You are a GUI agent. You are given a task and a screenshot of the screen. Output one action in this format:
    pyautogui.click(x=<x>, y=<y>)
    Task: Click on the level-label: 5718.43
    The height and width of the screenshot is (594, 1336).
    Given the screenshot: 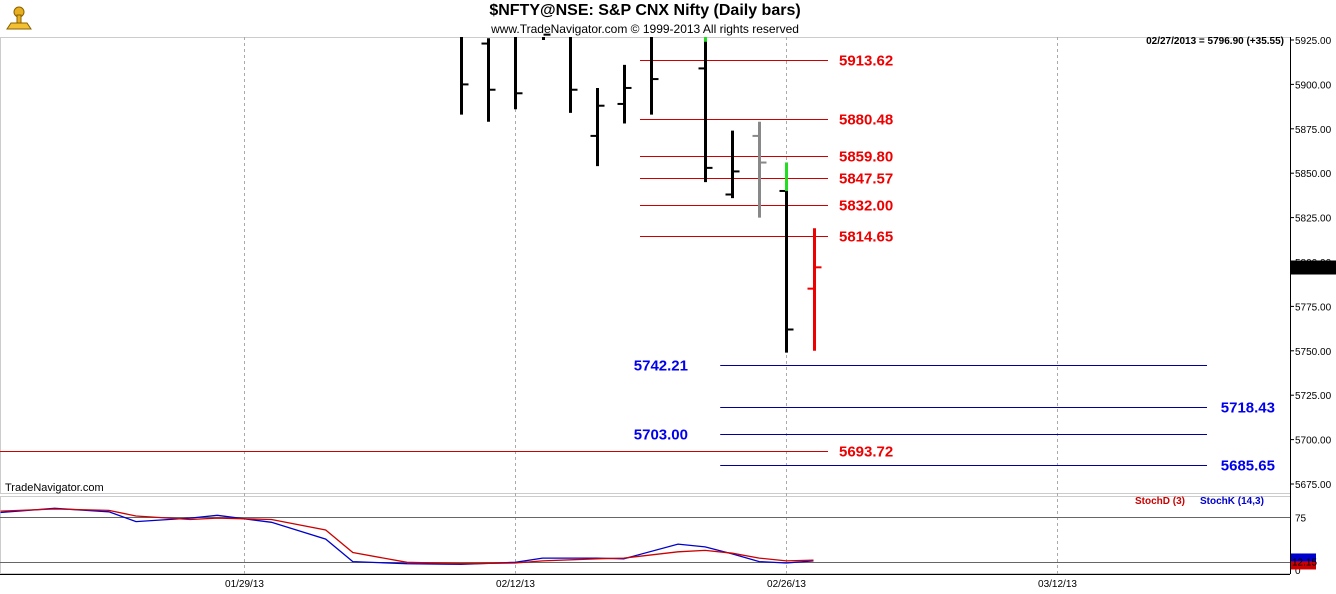 What is the action you would take?
    pyautogui.click(x=1248, y=408)
    